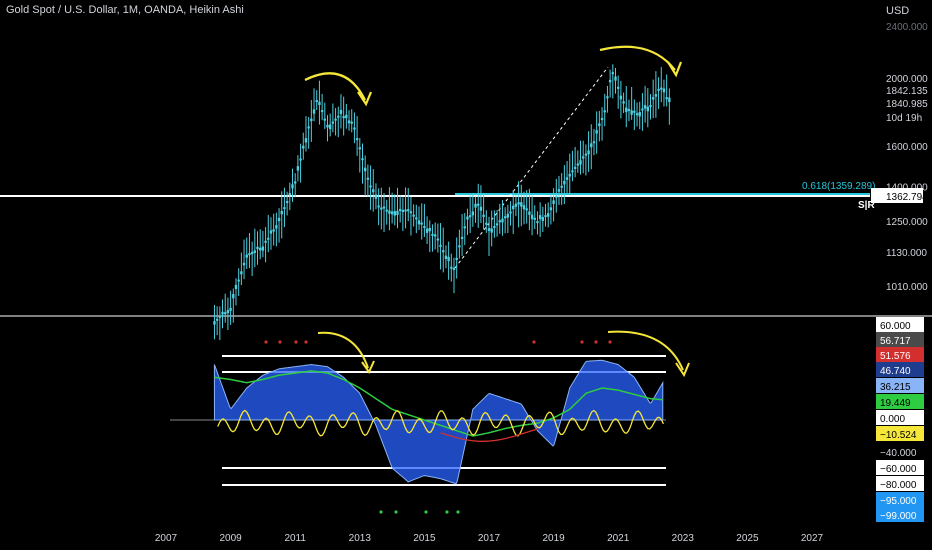 This screenshot has height=550, width=932. Describe the element at coordinates (747, 538) in the screenshot. I see `time-tick-2025: 2025` at that location.